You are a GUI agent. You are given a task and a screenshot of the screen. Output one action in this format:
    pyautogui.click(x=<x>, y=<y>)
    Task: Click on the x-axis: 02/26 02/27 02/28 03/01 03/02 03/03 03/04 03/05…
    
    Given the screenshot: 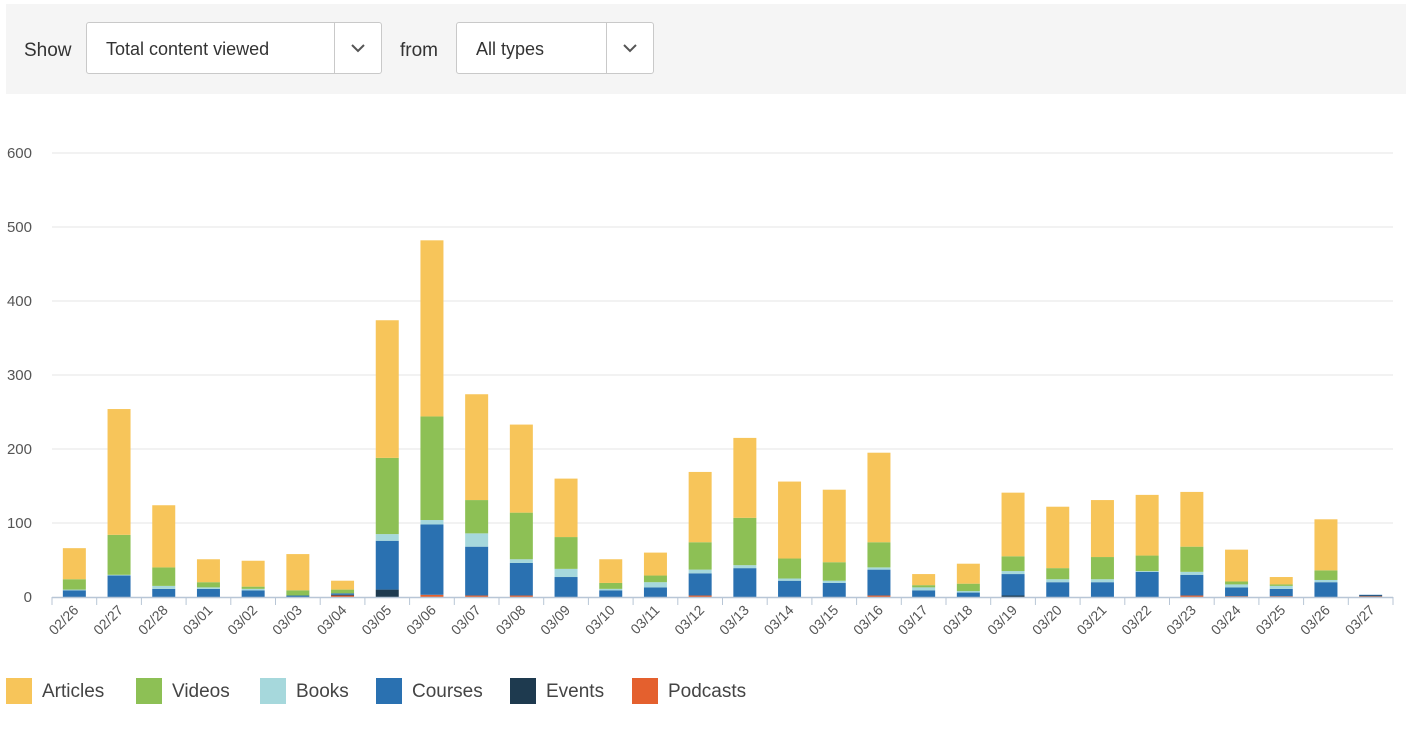 What is the action you would take?
    pyautogui.click(x=719, y=617)
    